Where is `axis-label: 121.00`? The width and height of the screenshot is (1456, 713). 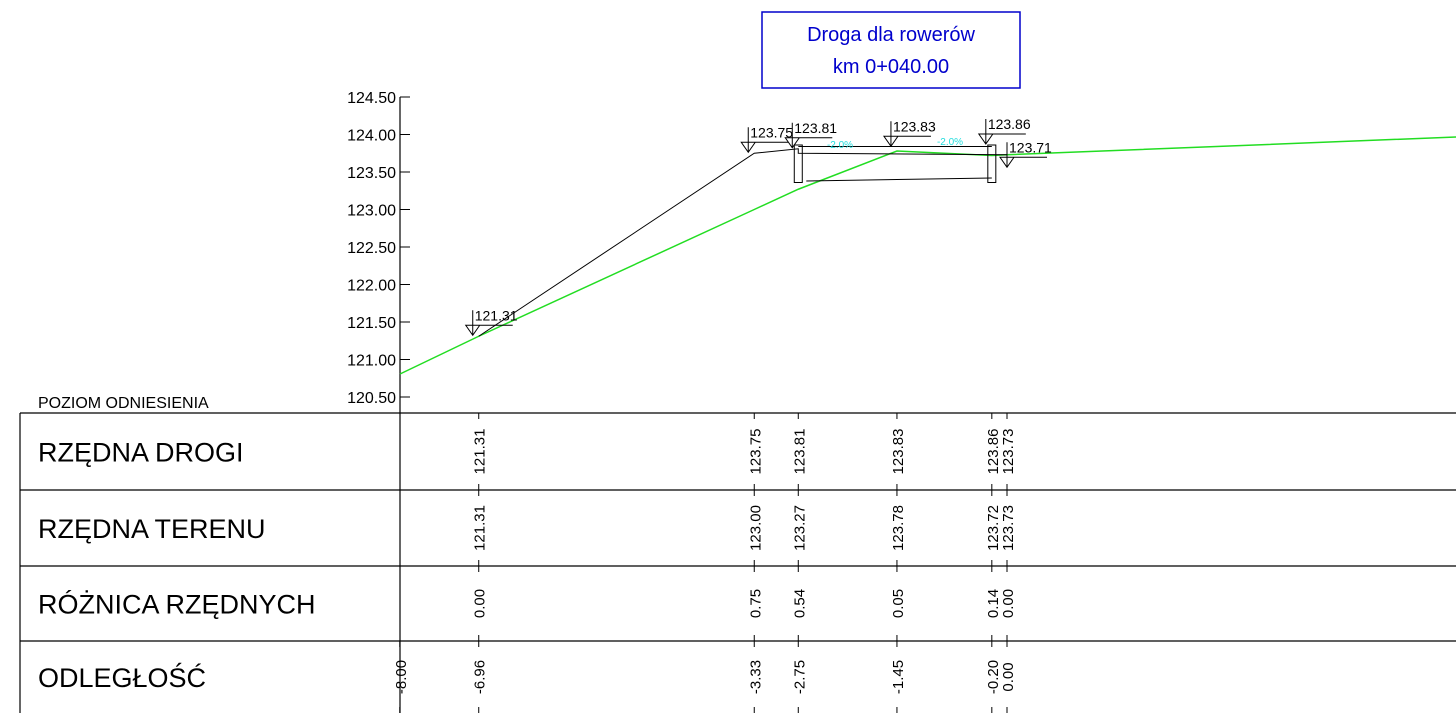 axis-label: 121.00 is located at coordinates (371, 361).